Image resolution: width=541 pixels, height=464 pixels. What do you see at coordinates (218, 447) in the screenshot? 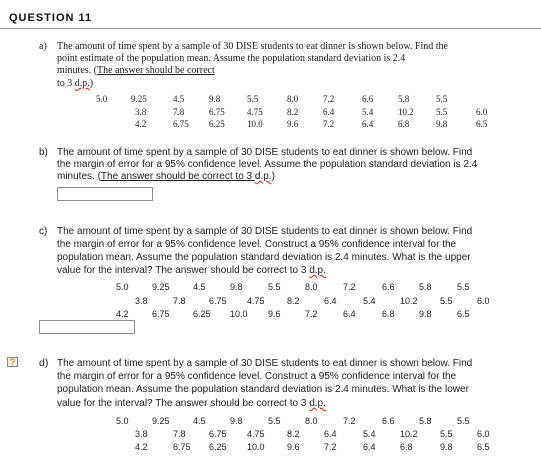
I see `d-r3-c3: 6.25` at bounding box center [218, 447].